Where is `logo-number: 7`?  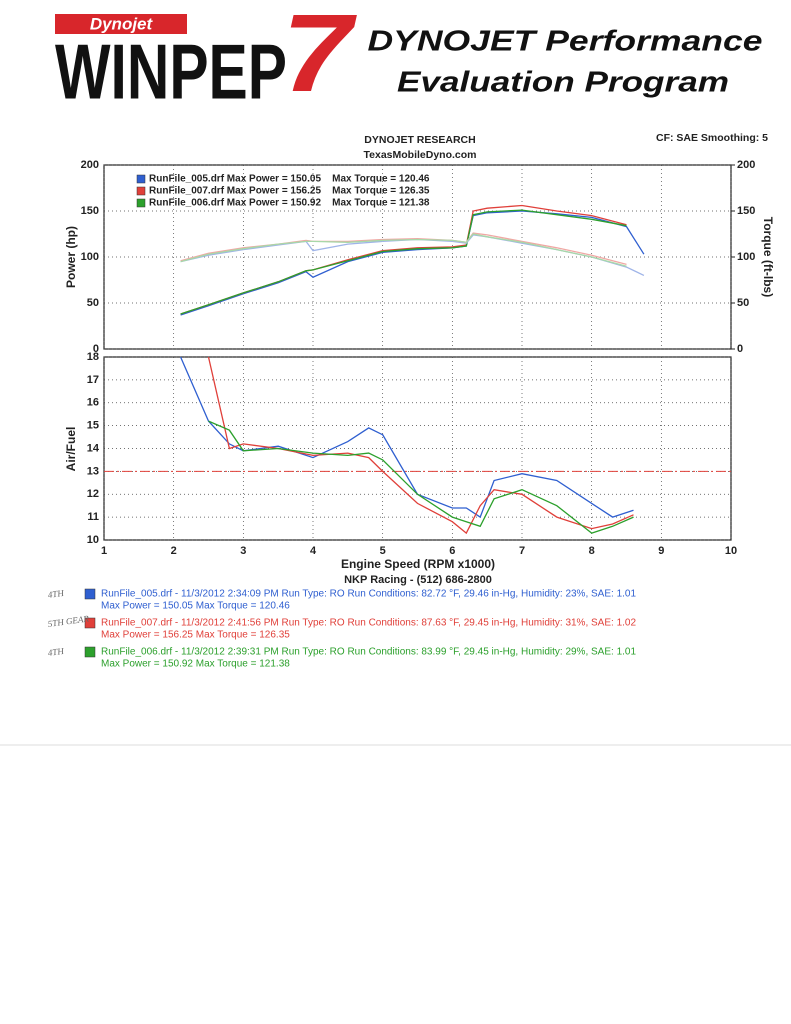
logo-number: 7 is located at coordinates (320, 57).